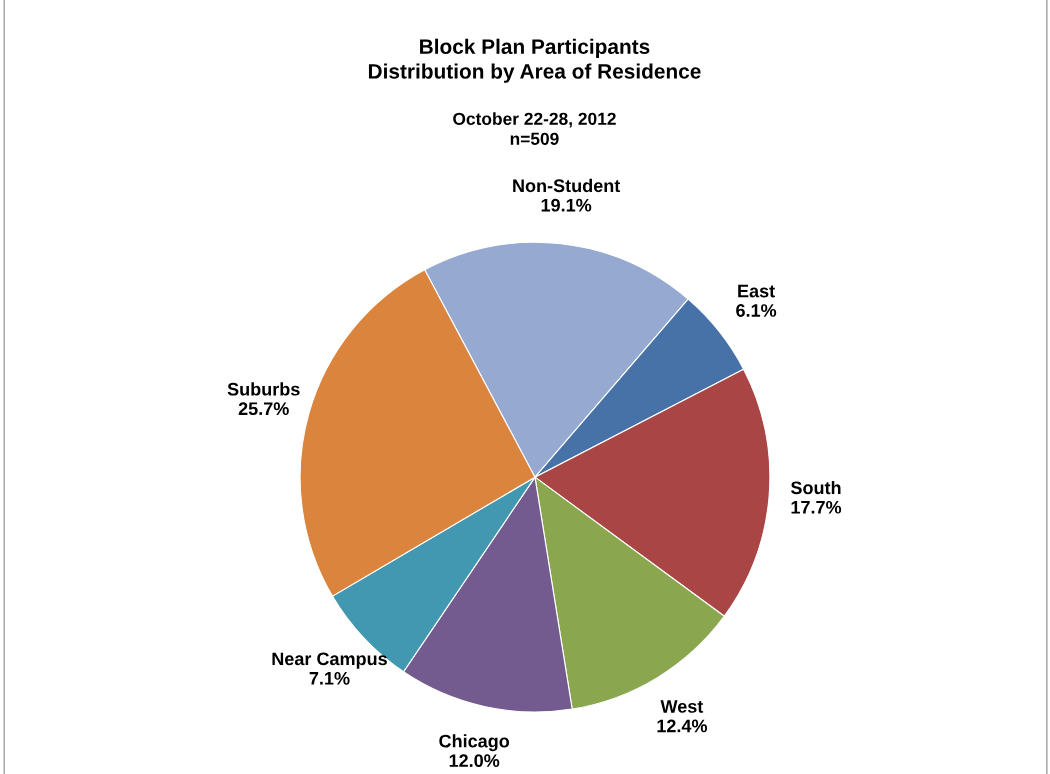 This screenshot has width=1050, height=774. Describe the element at coordinates (815, 487) in the screenshot. I see `slice-label: South` at that location.